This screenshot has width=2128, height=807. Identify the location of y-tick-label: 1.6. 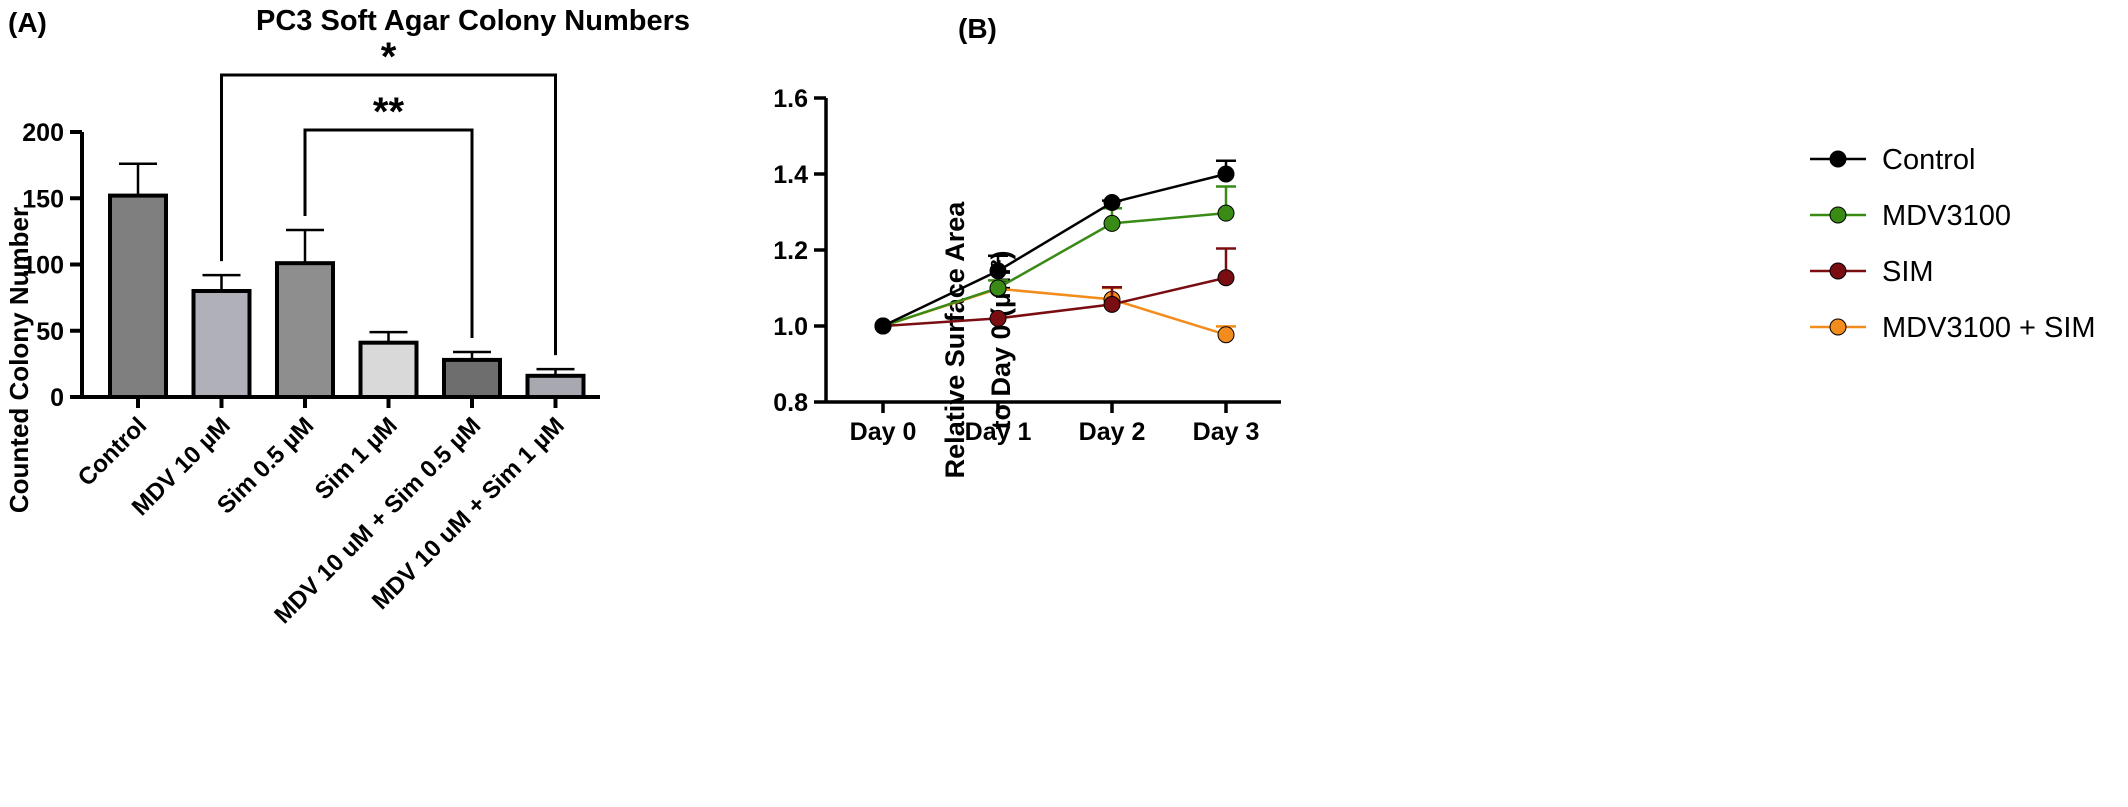
(790, 99).